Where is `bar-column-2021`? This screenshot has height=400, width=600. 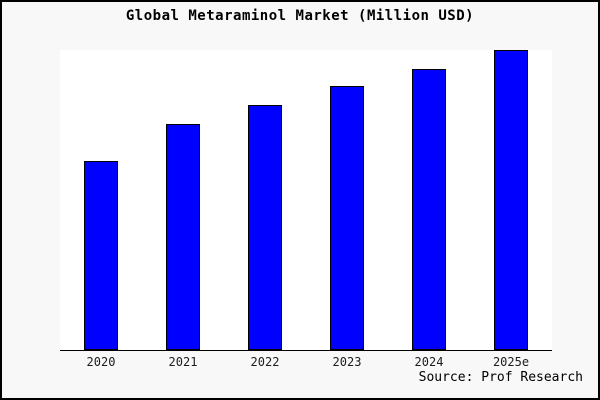 bar-column-2021 is located at coordinates (183, 200).